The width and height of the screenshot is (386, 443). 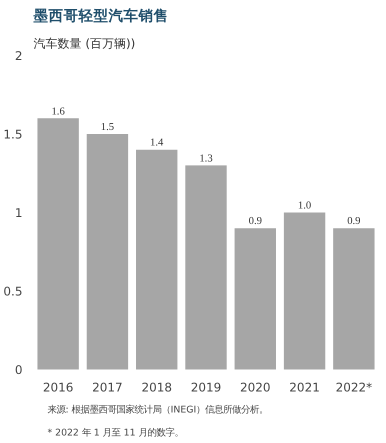 I want to click on chart-title: 墨西哥轻型汽车销售, so click(x=100, y=15).